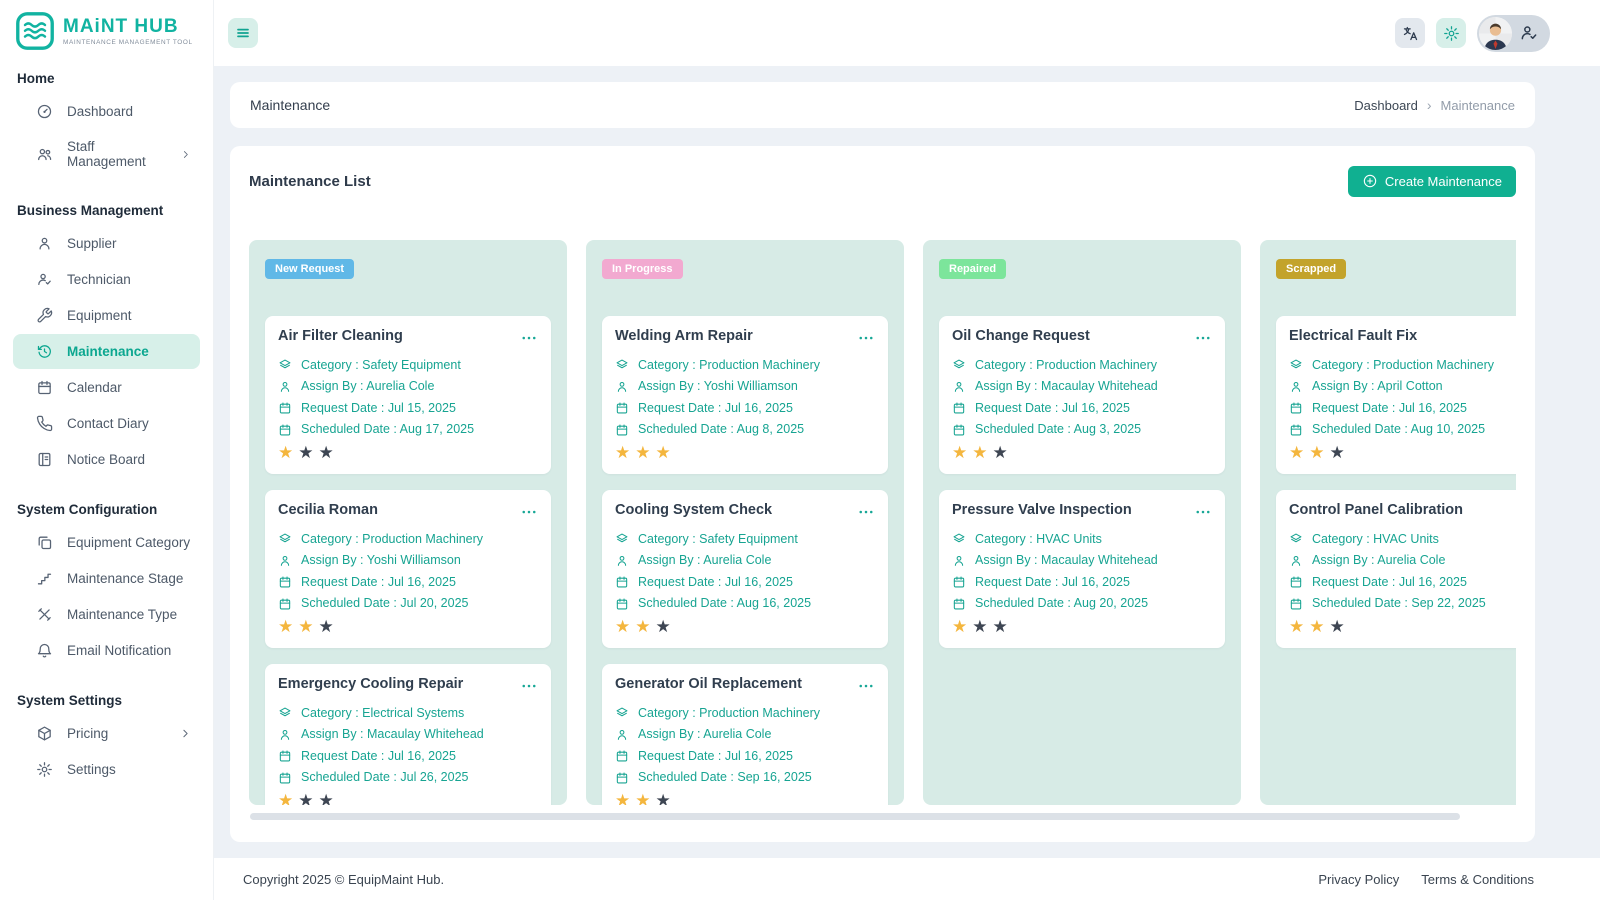 The width and height of the screenshot is (1600, 900). I want to click on list-title: Maintenance List, so click(310, 181).